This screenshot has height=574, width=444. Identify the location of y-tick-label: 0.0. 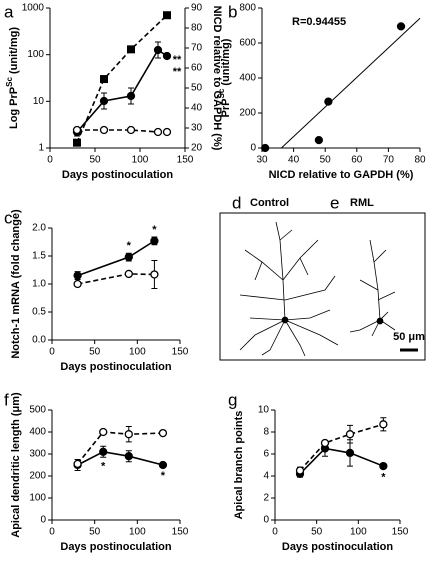
(39, 340).